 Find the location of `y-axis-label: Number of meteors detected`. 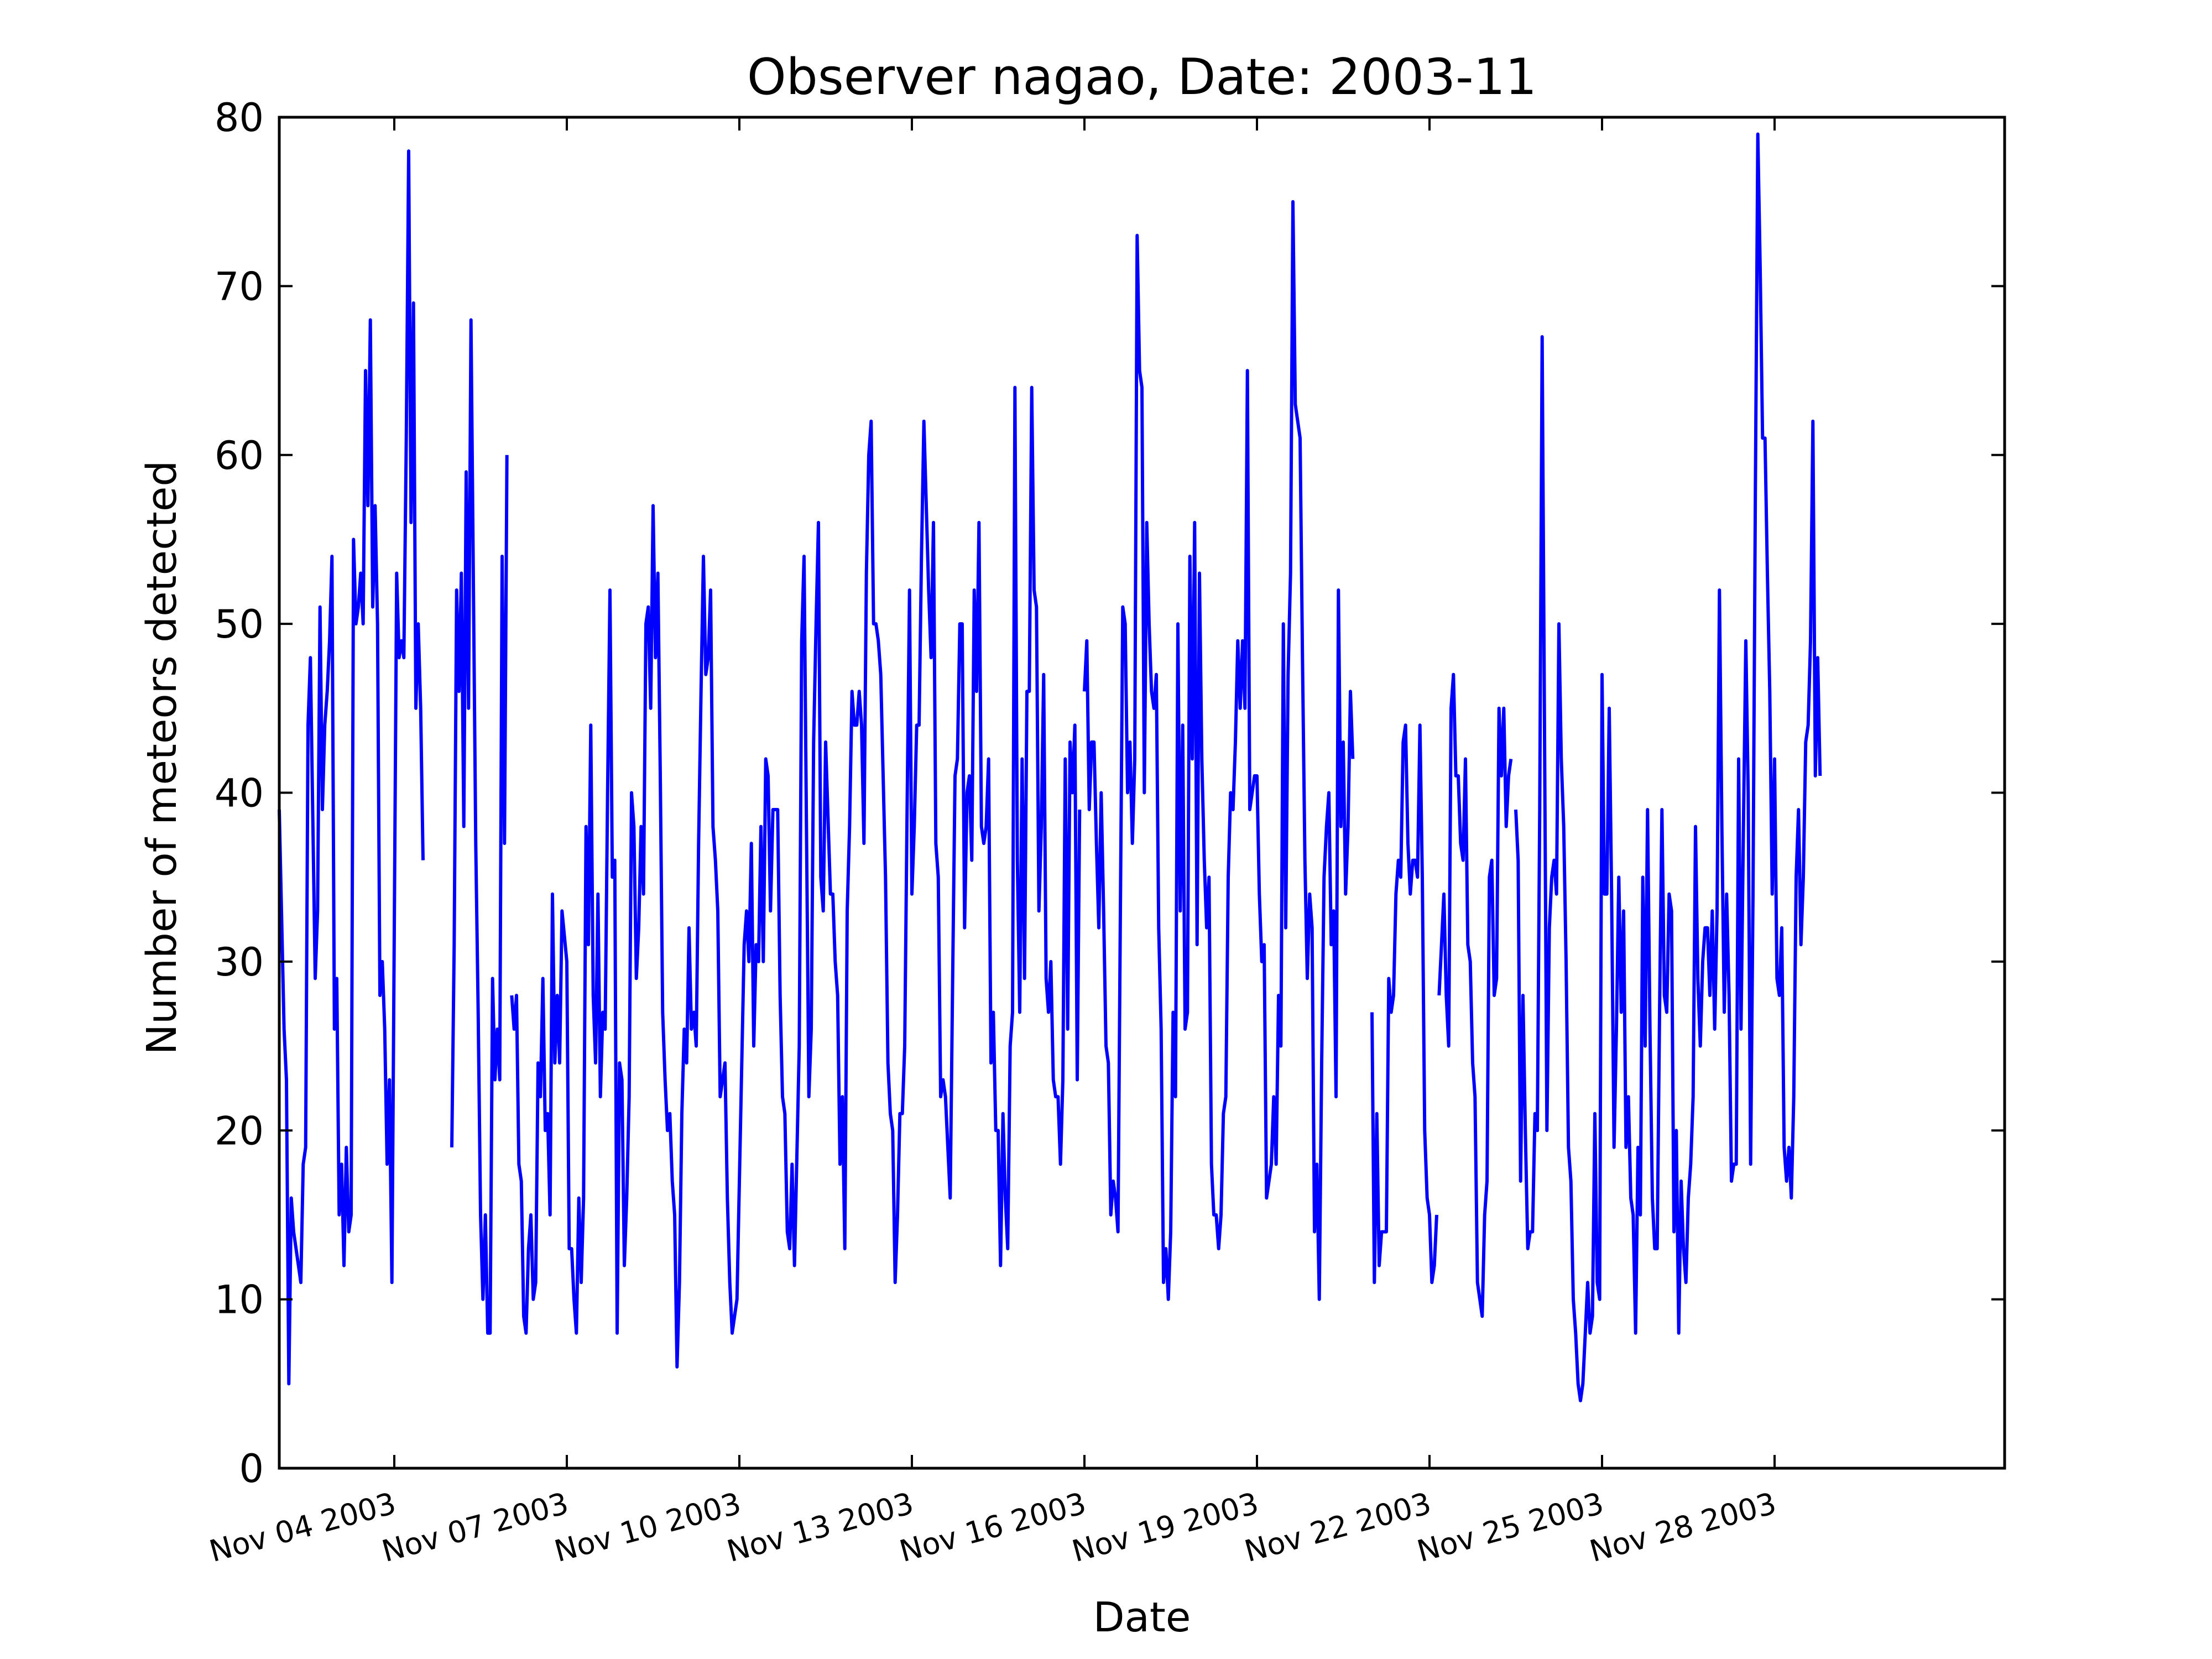

y-axis-label: Number of meteors detected is located at coordinates (162, 758).